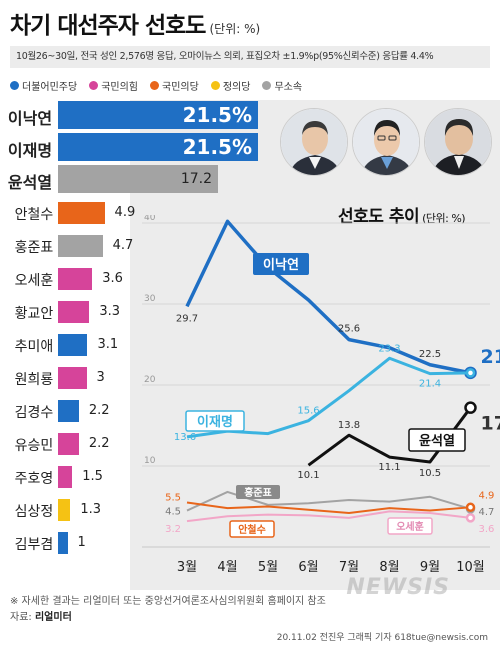 This screenshot has height=649, width=500. I want to click on data-label: 21.4, so click(430, 384).